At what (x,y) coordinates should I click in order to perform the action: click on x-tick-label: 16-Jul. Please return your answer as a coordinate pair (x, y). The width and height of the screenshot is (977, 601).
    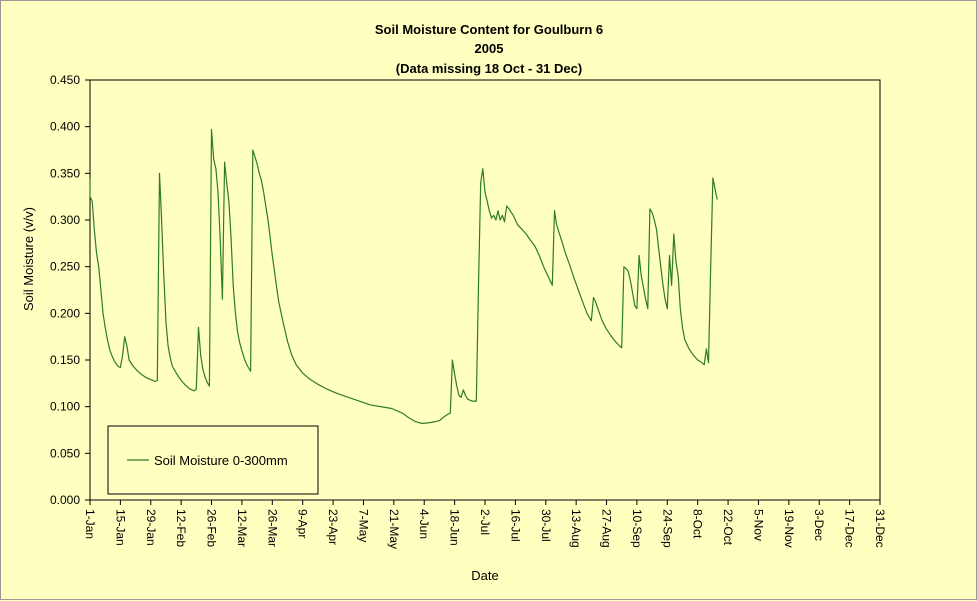
    Looking at the image, I should click on (515, 525).